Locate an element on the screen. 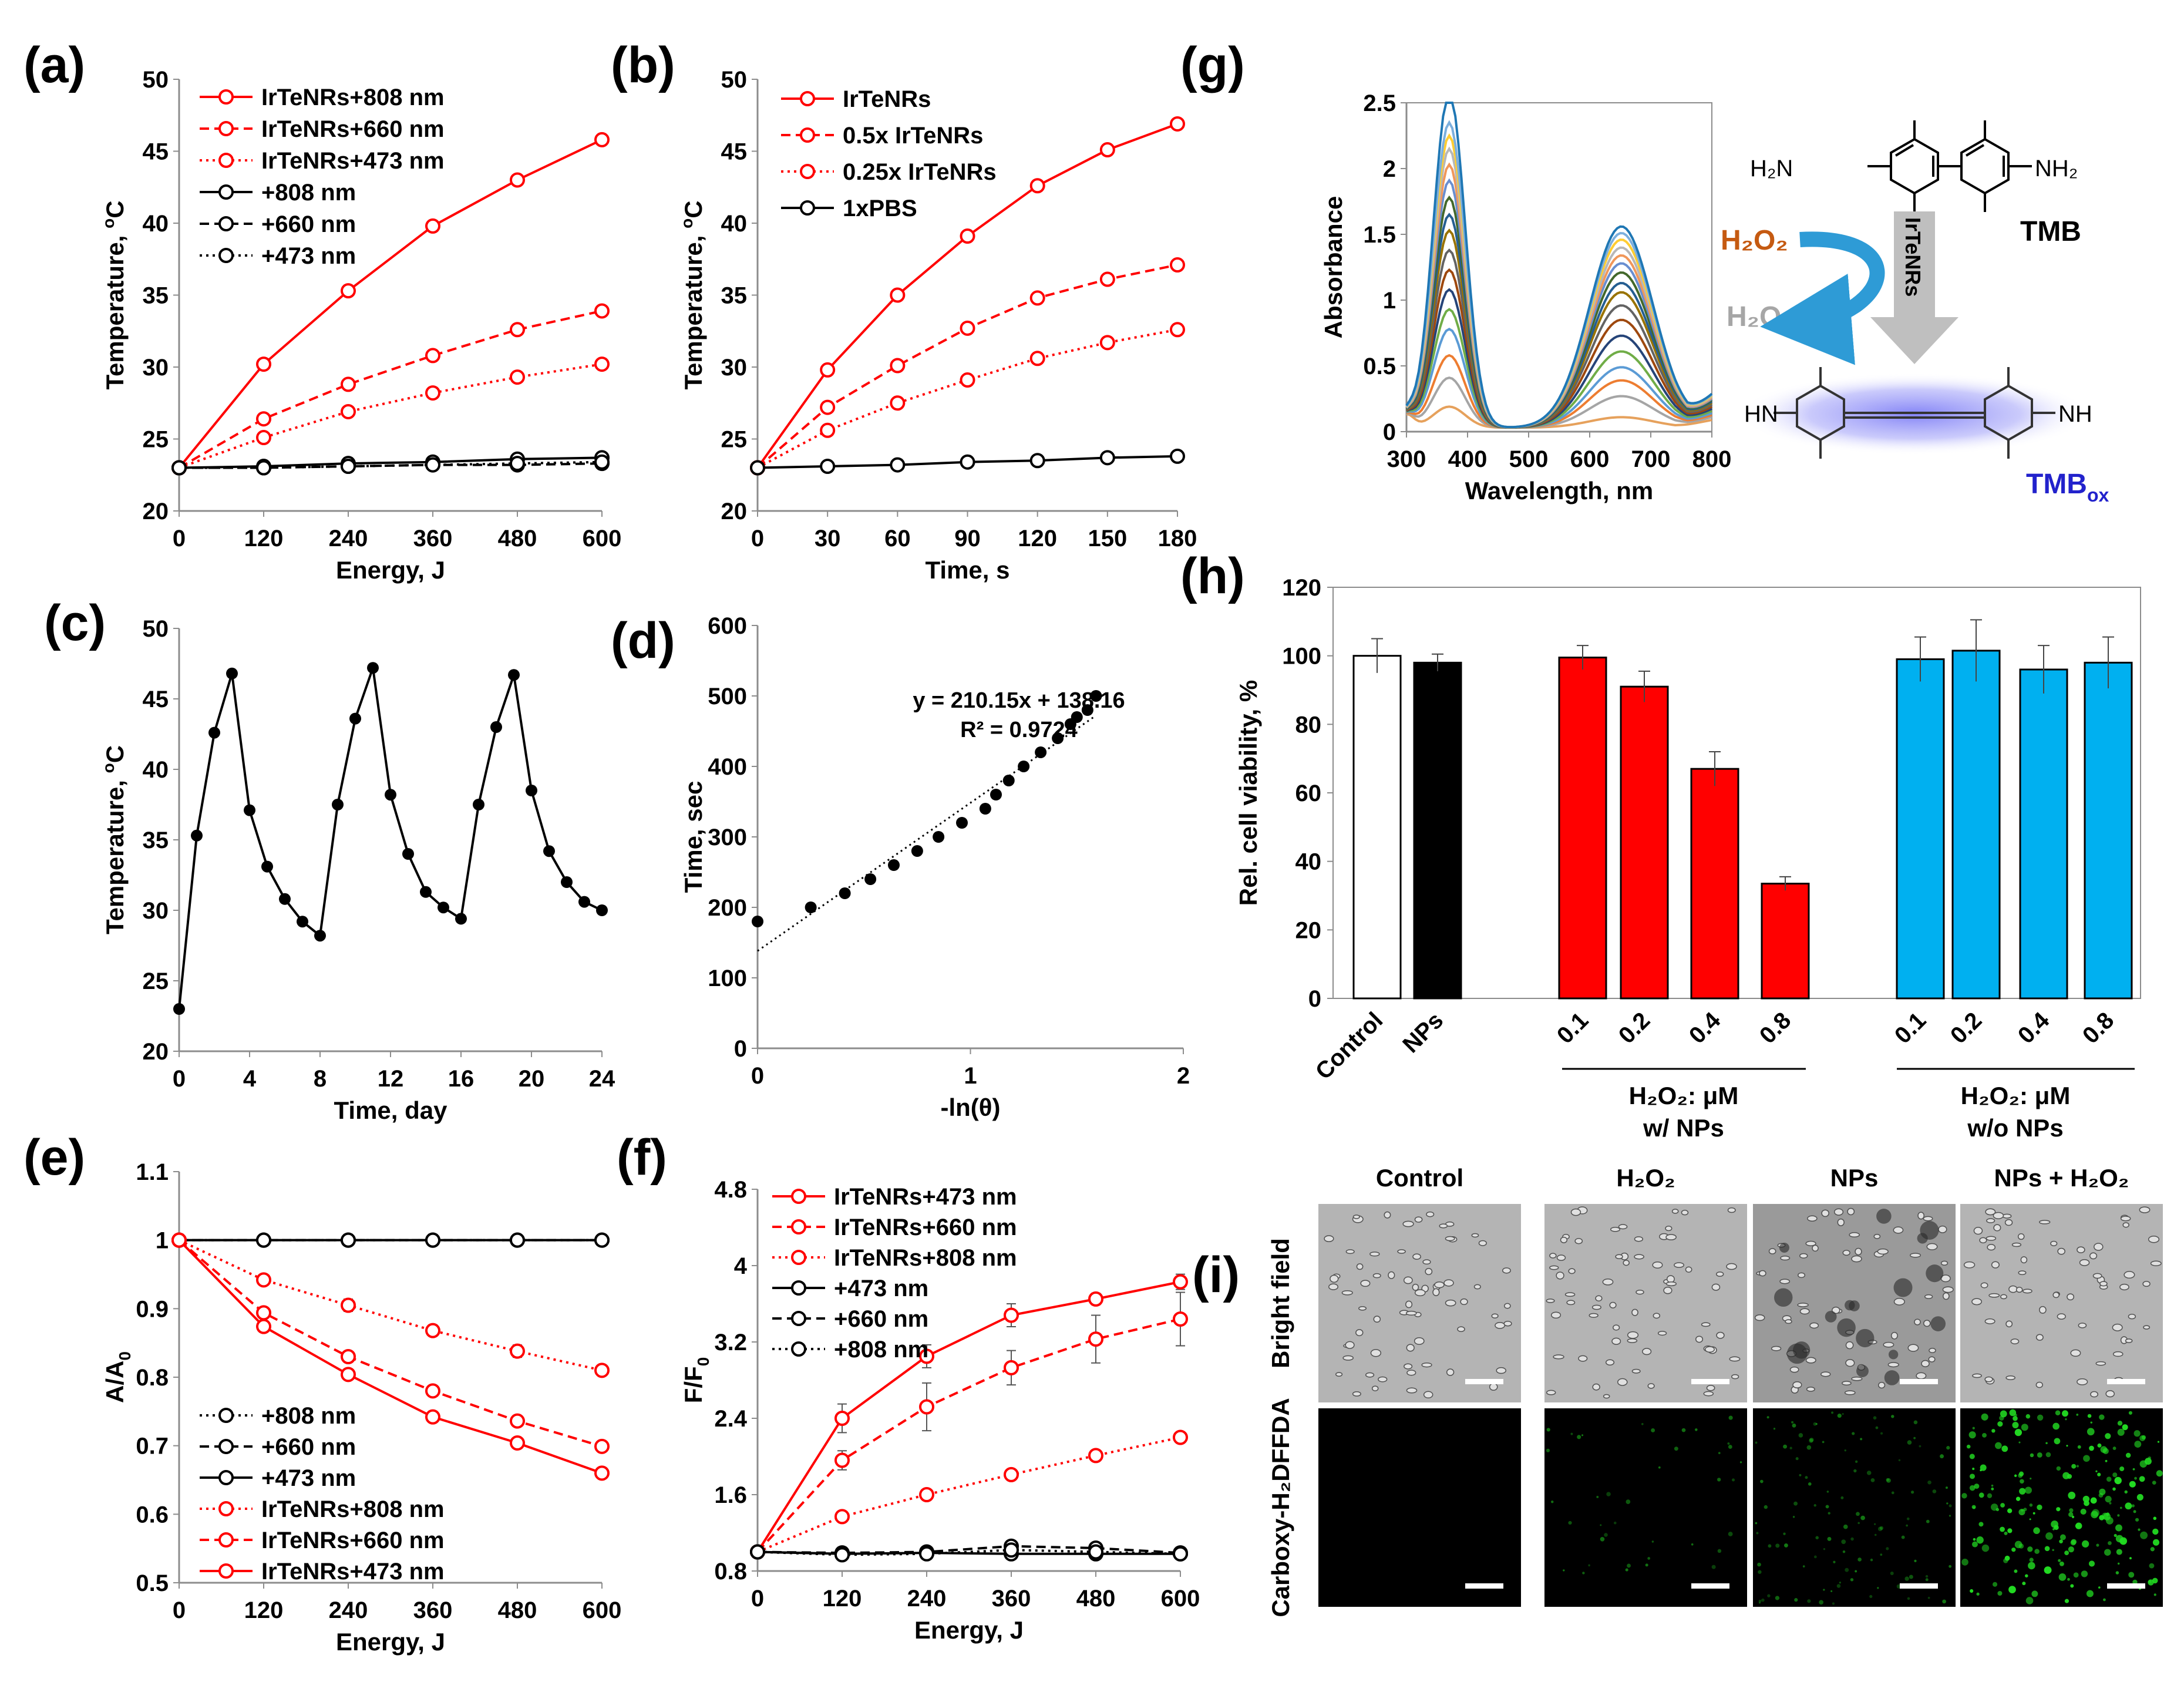  x-tick-label: 360 is located at coordinates (1011, 1599).